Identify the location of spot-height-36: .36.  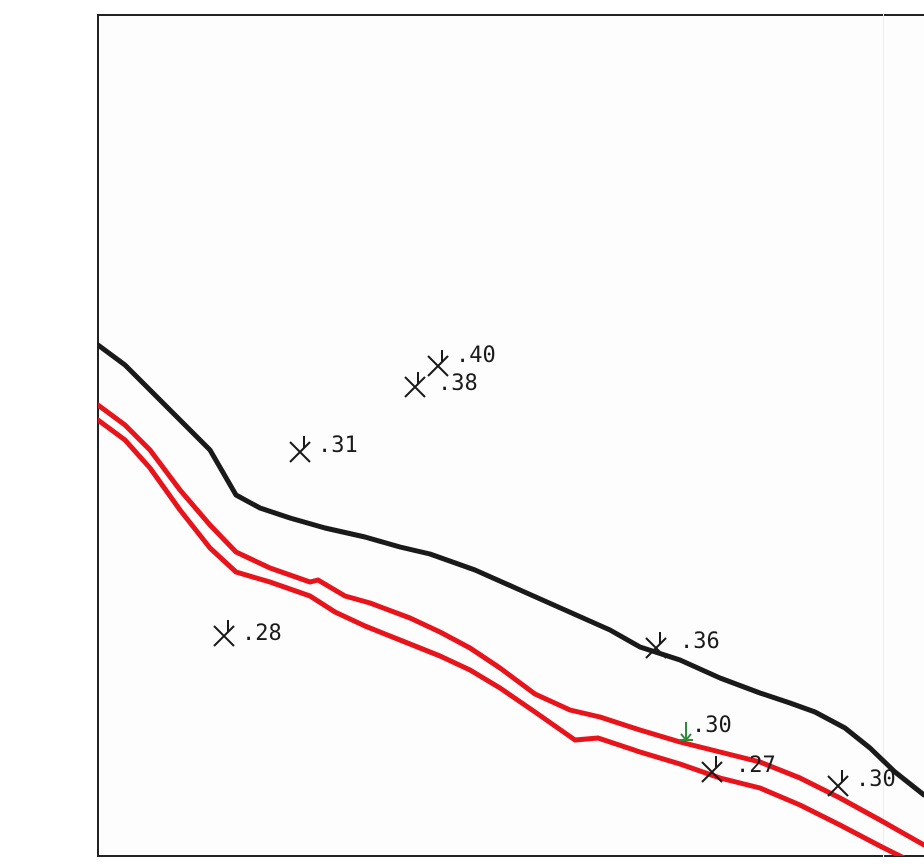
(682, 644).